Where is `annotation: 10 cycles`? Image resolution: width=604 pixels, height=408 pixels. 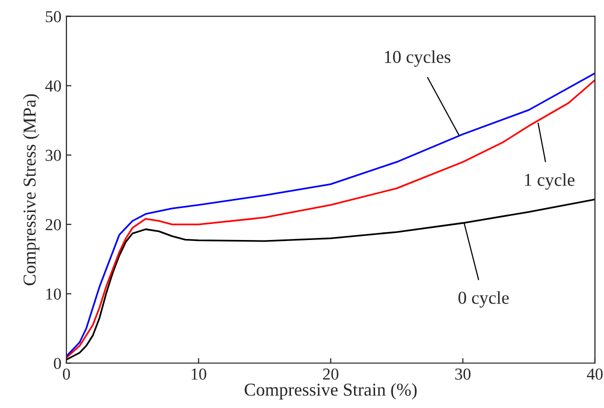
annotation: 10 cycles is located at coordinates (417, 58).